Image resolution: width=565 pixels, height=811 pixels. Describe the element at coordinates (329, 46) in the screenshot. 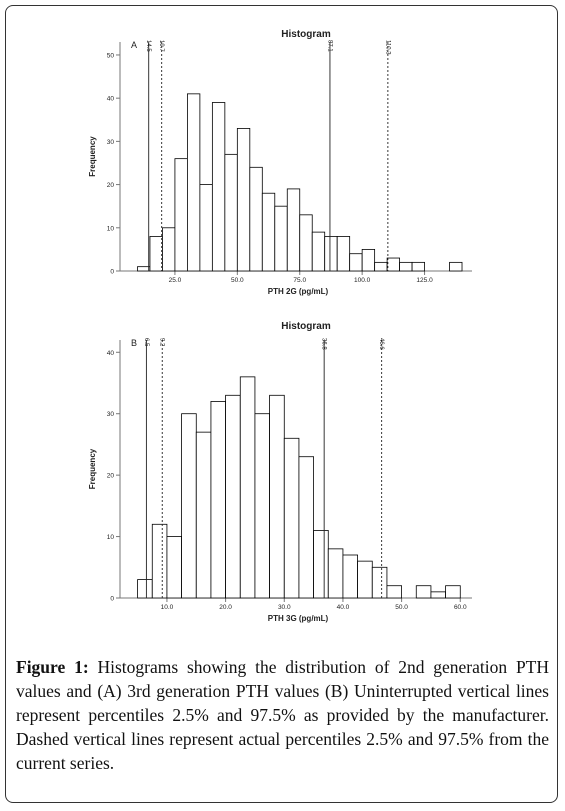

I see `reference-line-label: 87.1` at that location.